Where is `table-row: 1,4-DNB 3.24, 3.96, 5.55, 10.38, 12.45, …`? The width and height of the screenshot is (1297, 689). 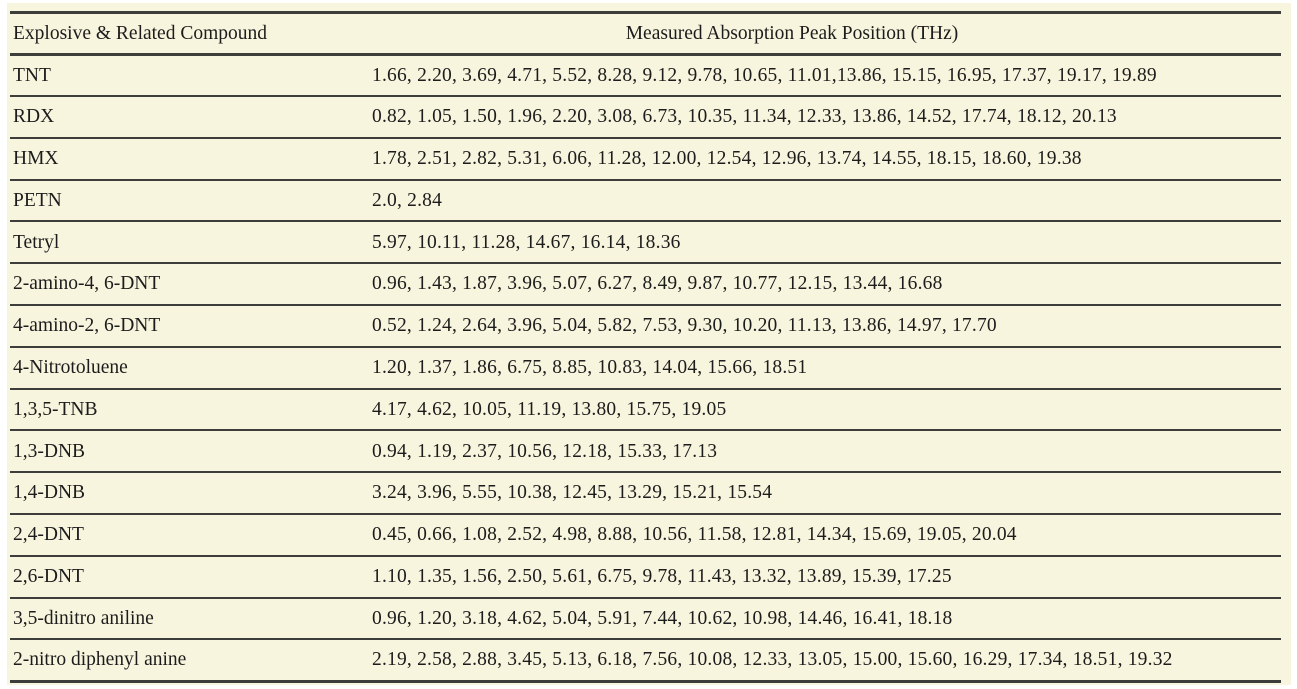
table-row: 1,4-DNB 3.24, 3.96, 5.55, 10.38, 12.45, … is located at coordinates (645, 494).